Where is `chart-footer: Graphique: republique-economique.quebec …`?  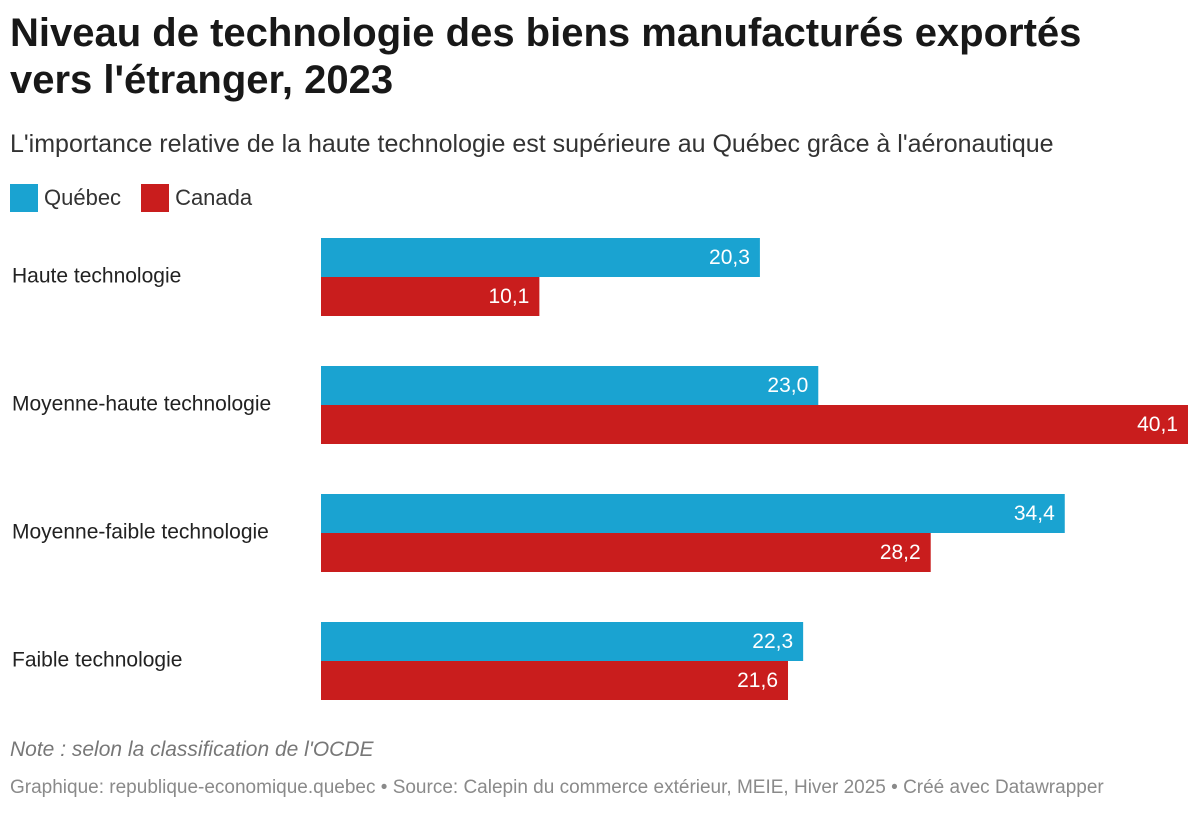 chart-footer: Graphique: republique-economique.quebec … is located at coordinates (557, 787).